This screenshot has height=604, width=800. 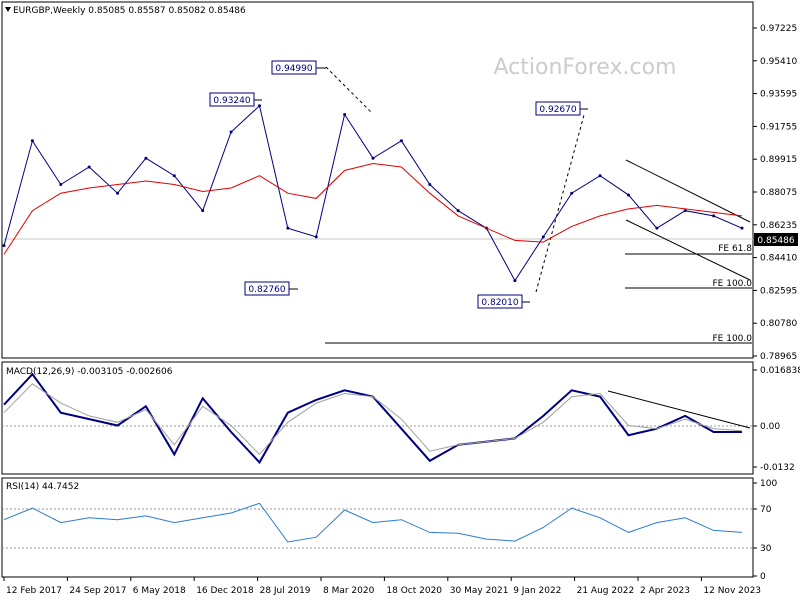 I want to click on y-tick-label: 0.00, so click(x=770, y=427).